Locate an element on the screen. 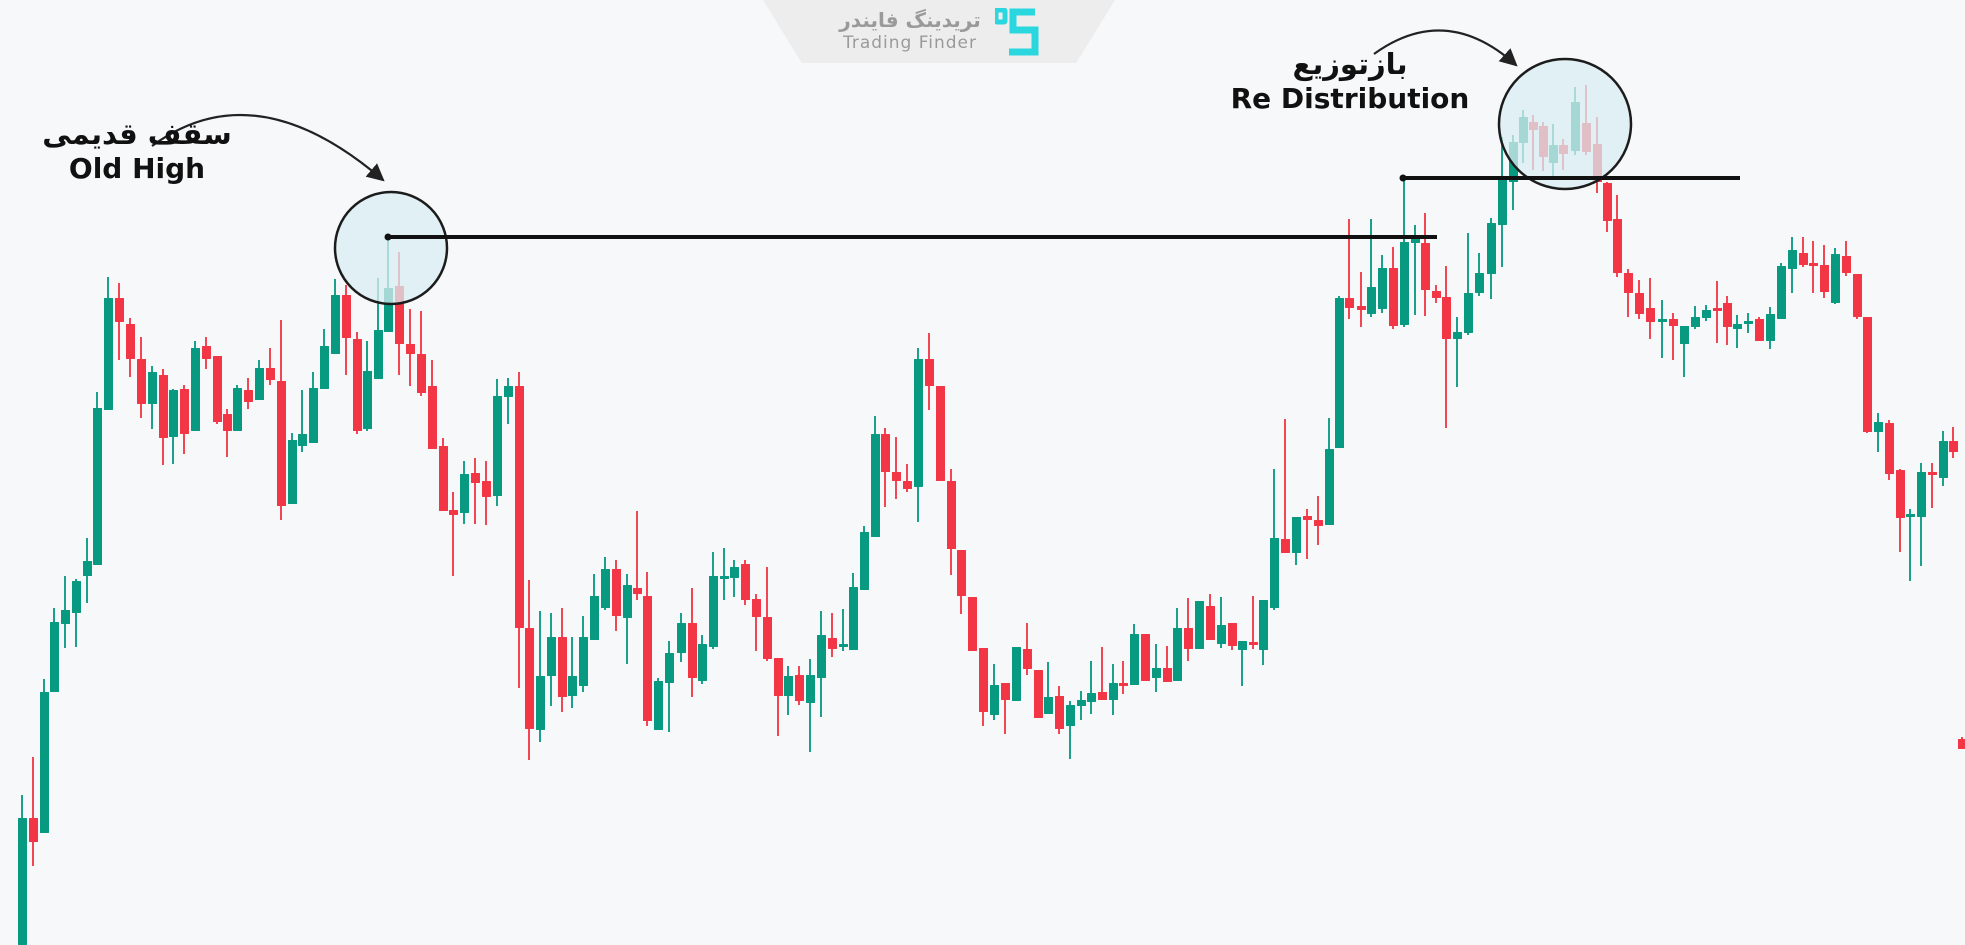 Image resolution: width=1965 pixels, height=945 pixels. redistribution-circle is located at coordinates (1565, 124).